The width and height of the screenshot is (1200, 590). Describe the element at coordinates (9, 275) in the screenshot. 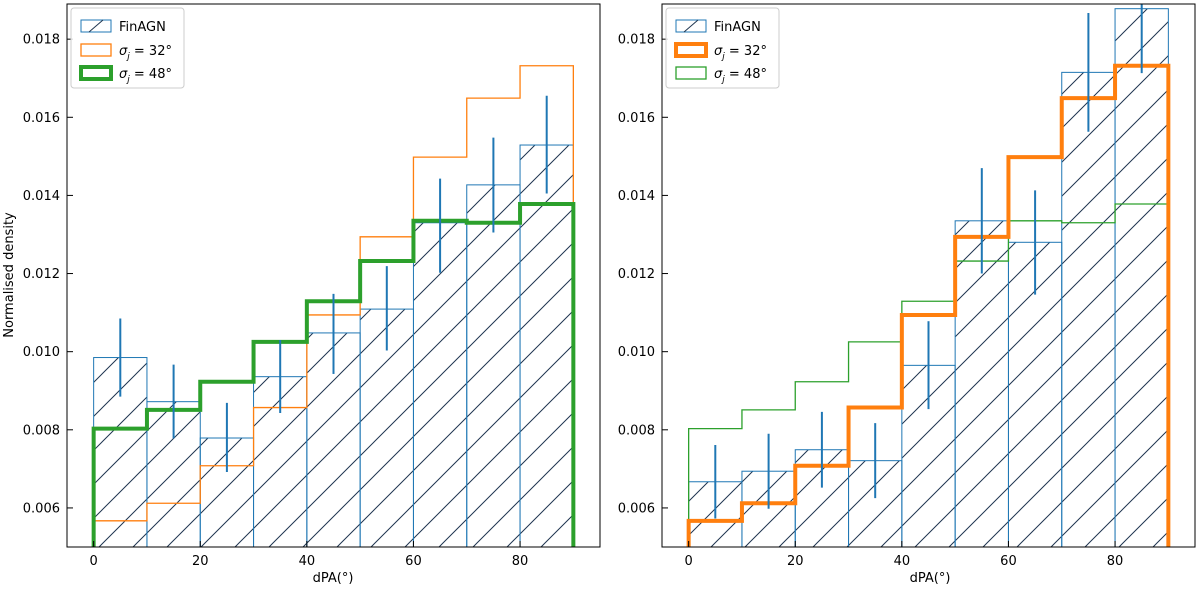

I see `y-axis-label: Normalised density` at that location.